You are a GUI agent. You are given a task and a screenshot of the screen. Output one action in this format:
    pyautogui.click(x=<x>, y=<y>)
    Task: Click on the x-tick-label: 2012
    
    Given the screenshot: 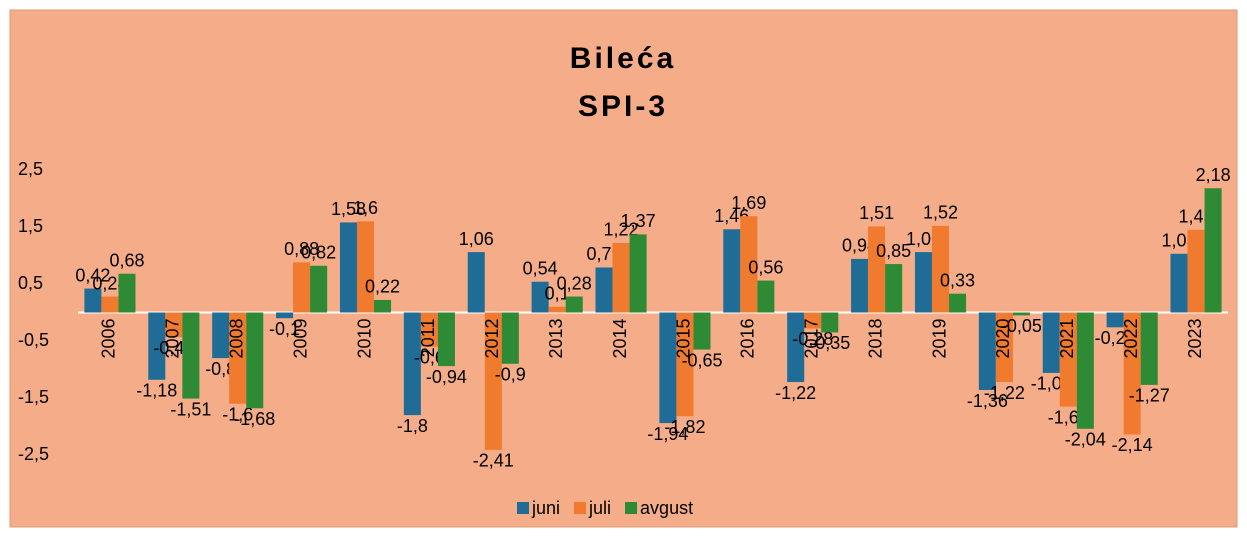 What is the action you would take?
    pyautogui.click(x=492, y=339)
    